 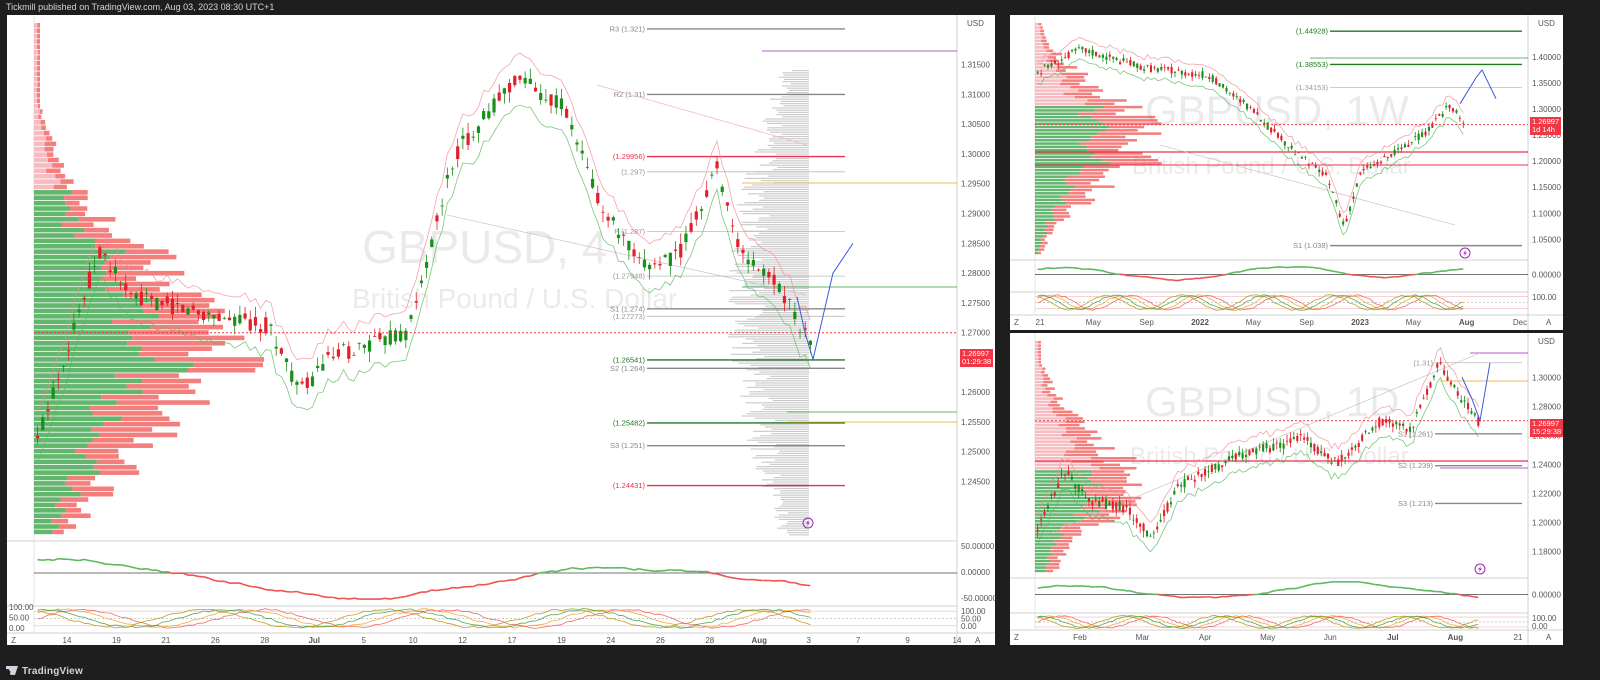 What do you see at coordinates (975, 572) in the screenshot?
I see `oscillator-tick-label: 0.00000` at bounding box center [975, 572].